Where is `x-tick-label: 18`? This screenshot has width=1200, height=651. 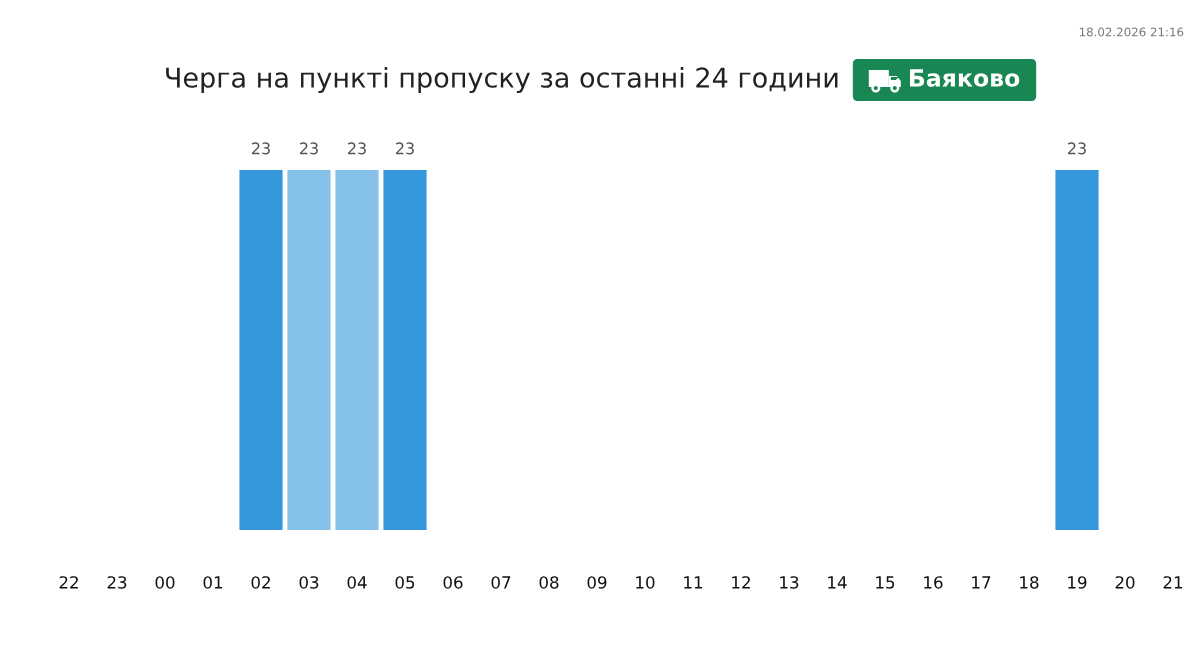
x-tick-label: 18 is located at coordinates (1029, 582).